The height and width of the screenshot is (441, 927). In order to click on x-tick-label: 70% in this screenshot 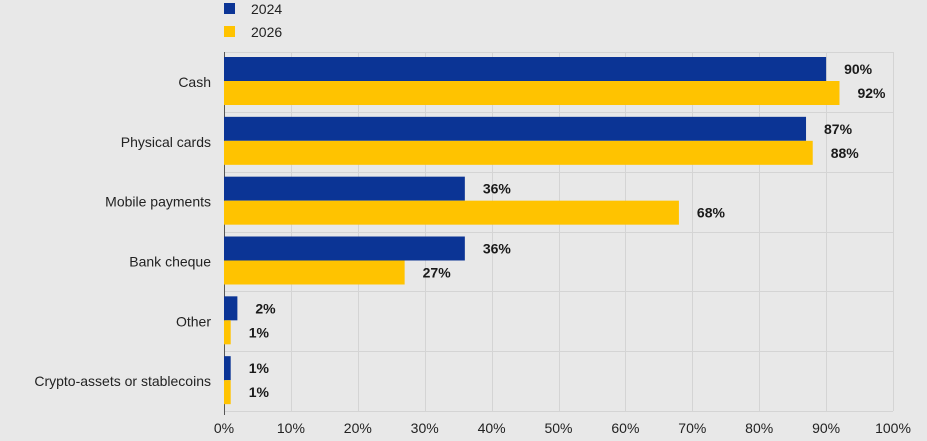, I will do `click(692, 428)`.